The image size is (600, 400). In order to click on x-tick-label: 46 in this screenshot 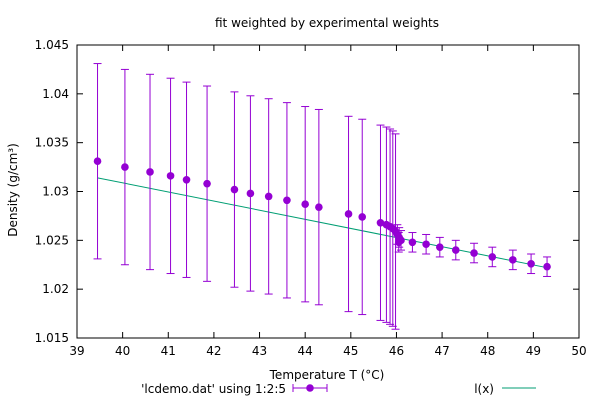, I will do `click(396, 351)`.